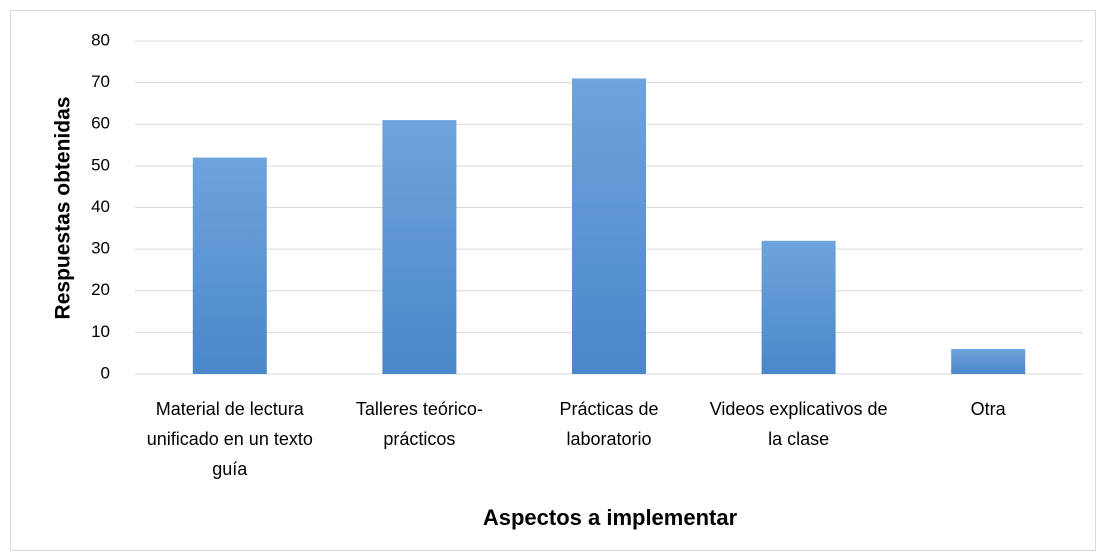  What do you see at coordinates (419, 424) in the screenshot?
I see `x-tick-label: Talleres teórico-prácticos` at bounding box center [419, 424].